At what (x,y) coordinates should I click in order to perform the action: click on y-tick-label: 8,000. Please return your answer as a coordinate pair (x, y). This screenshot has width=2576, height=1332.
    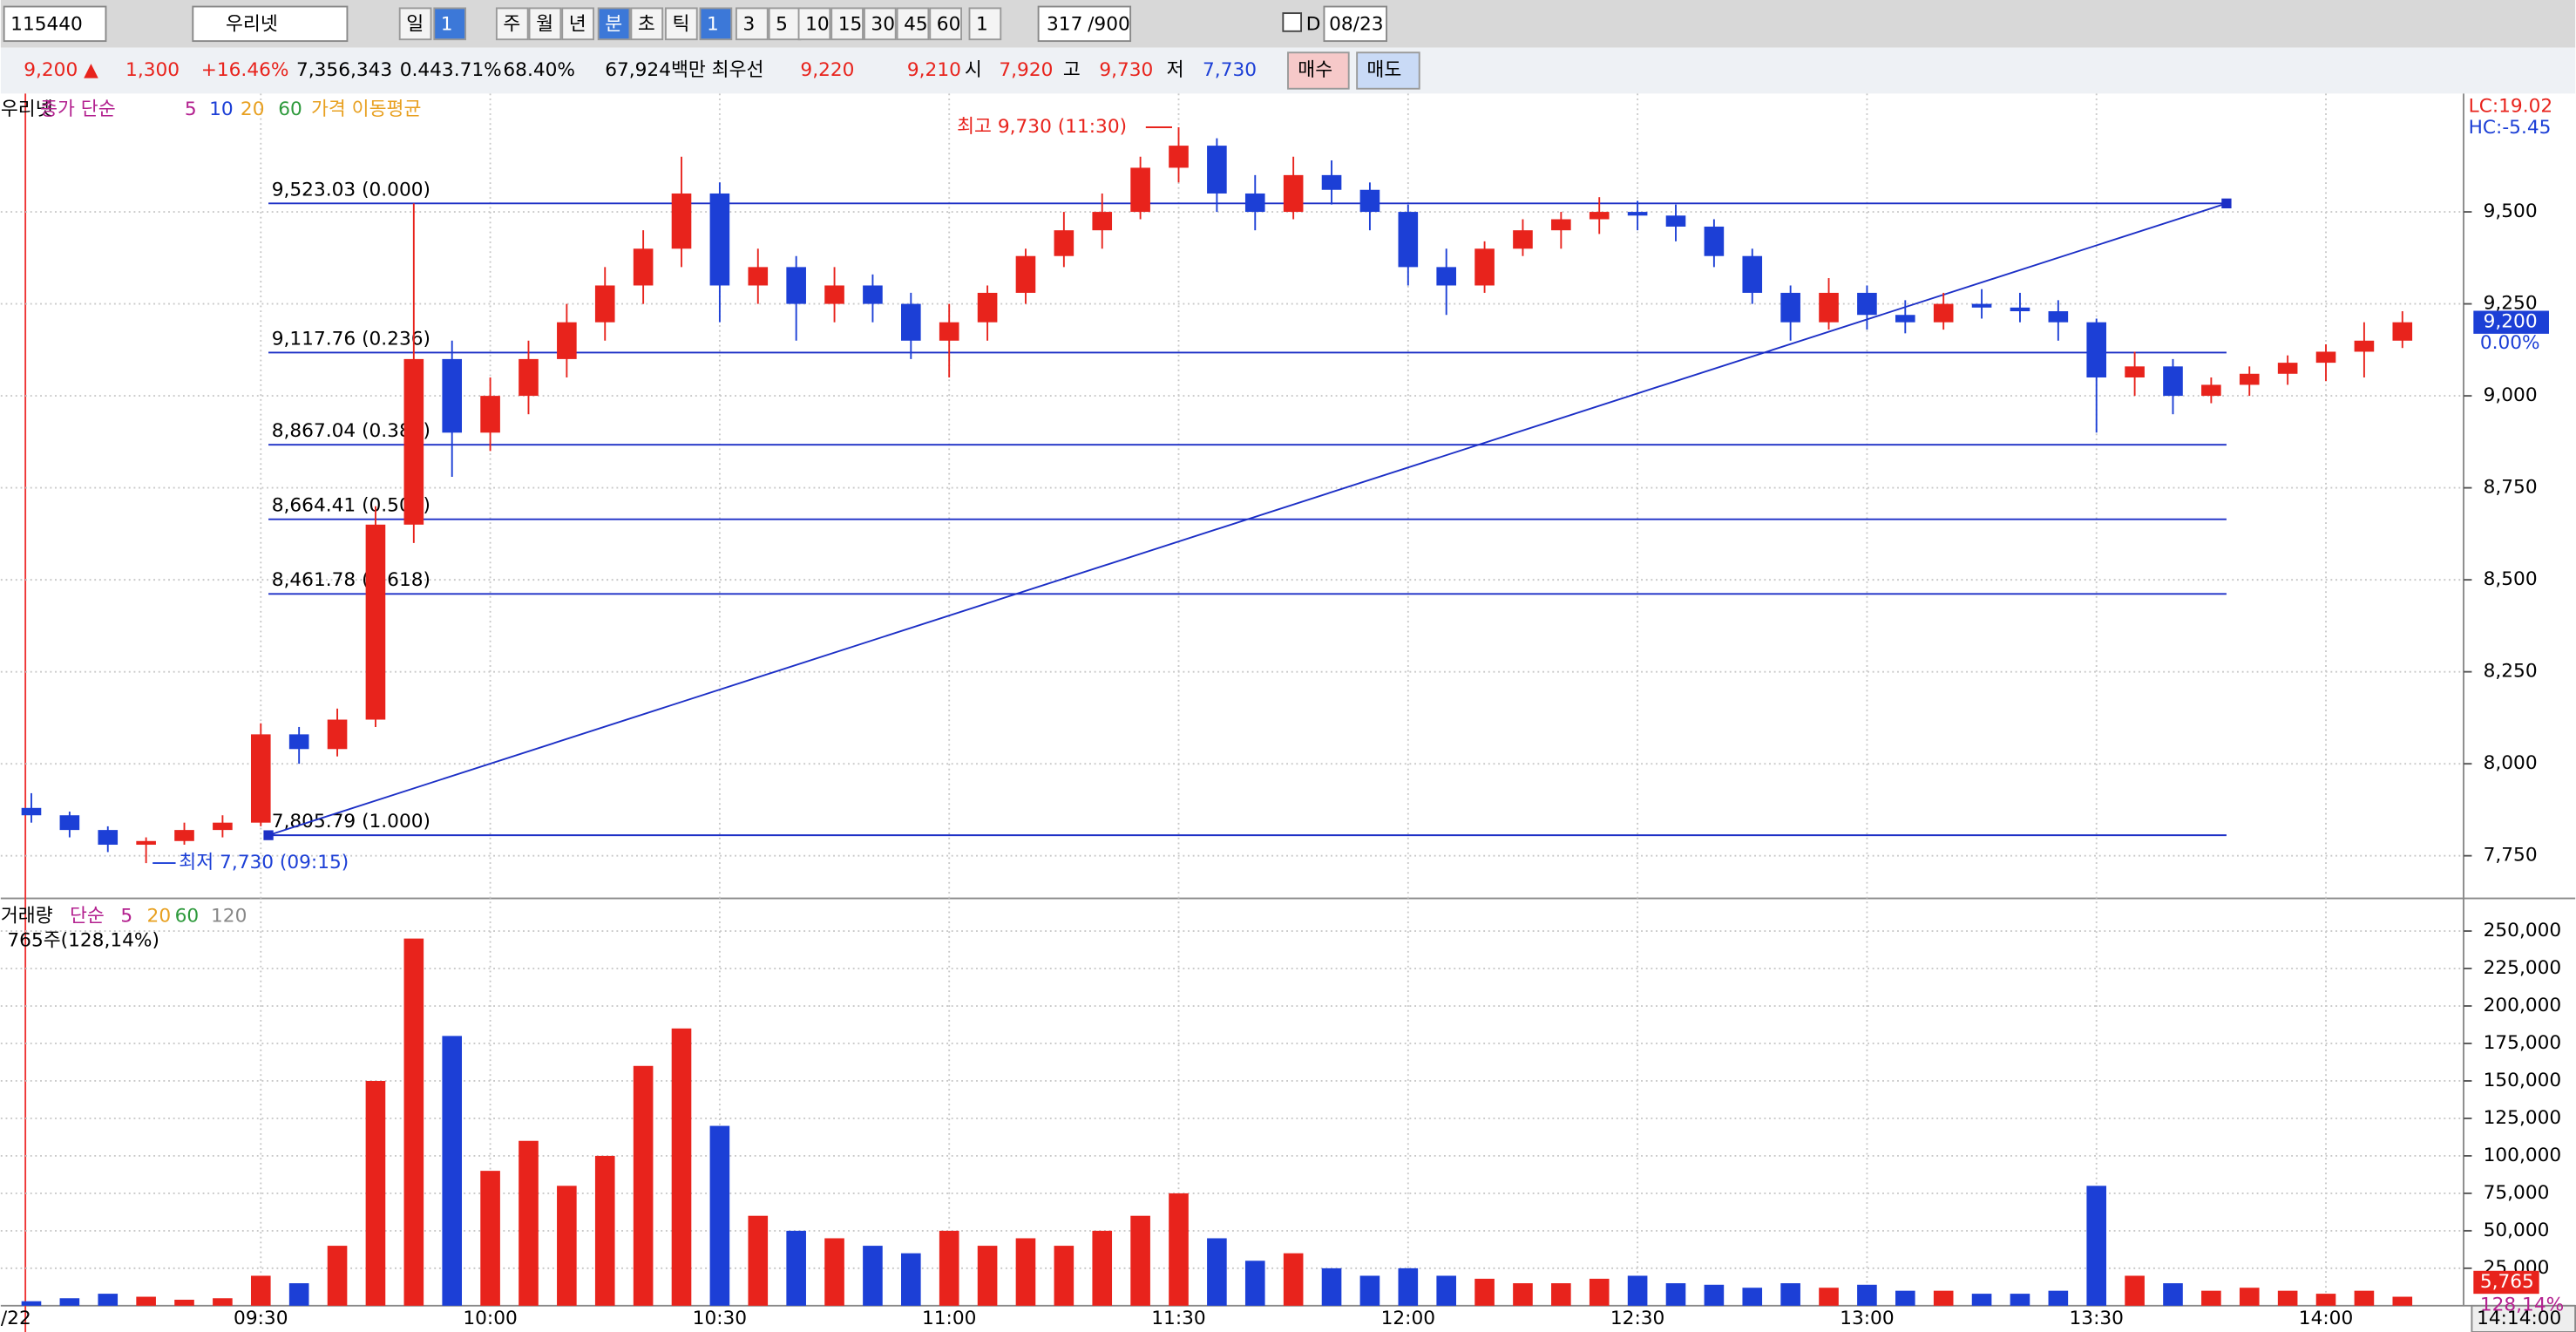
    Looking at the image, I should click on (2511, 763).